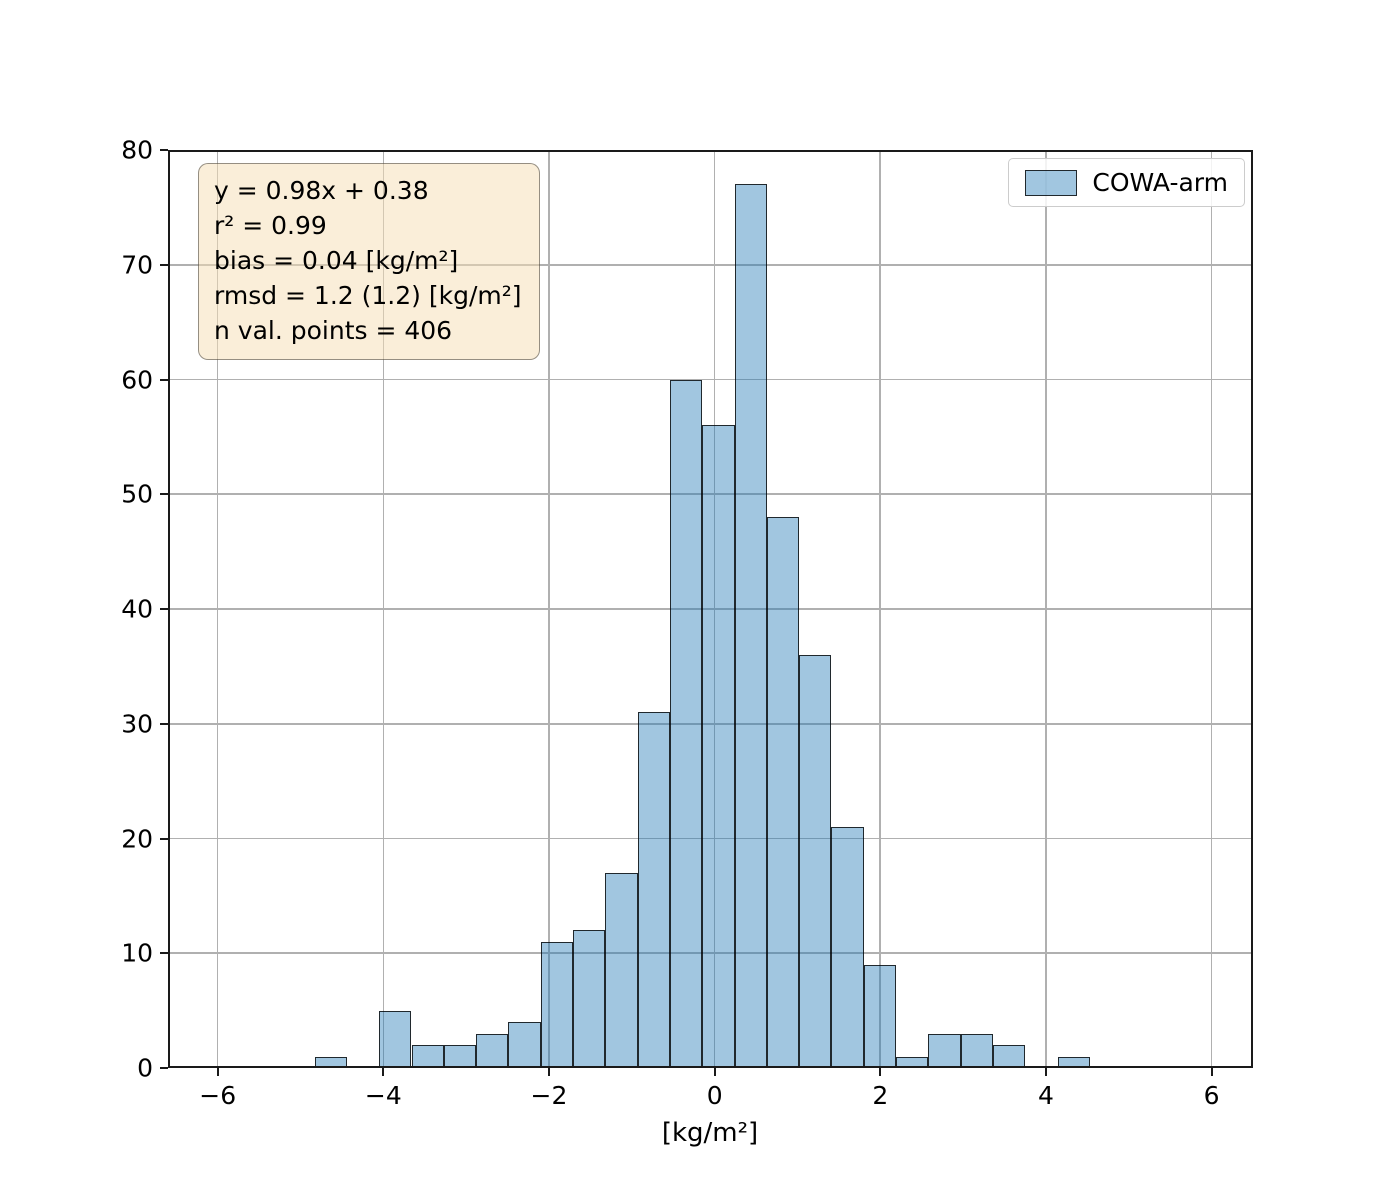 The width and height of the screenshot is (1400, 1200). Describe the element at coordinates (383, 1095) in the screenshot. I see `x-tick-label: −4` at that location.